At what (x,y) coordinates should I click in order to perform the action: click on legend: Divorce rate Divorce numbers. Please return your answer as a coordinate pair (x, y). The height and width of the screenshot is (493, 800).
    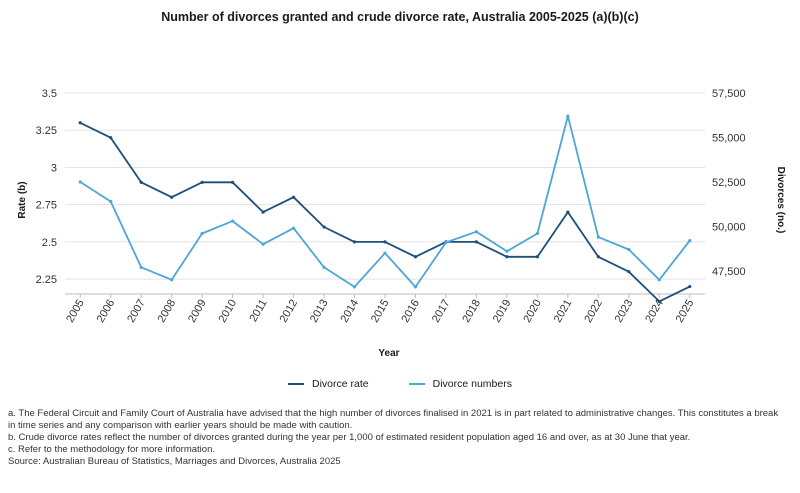
    Looking at the image, I should click on (400, 384).